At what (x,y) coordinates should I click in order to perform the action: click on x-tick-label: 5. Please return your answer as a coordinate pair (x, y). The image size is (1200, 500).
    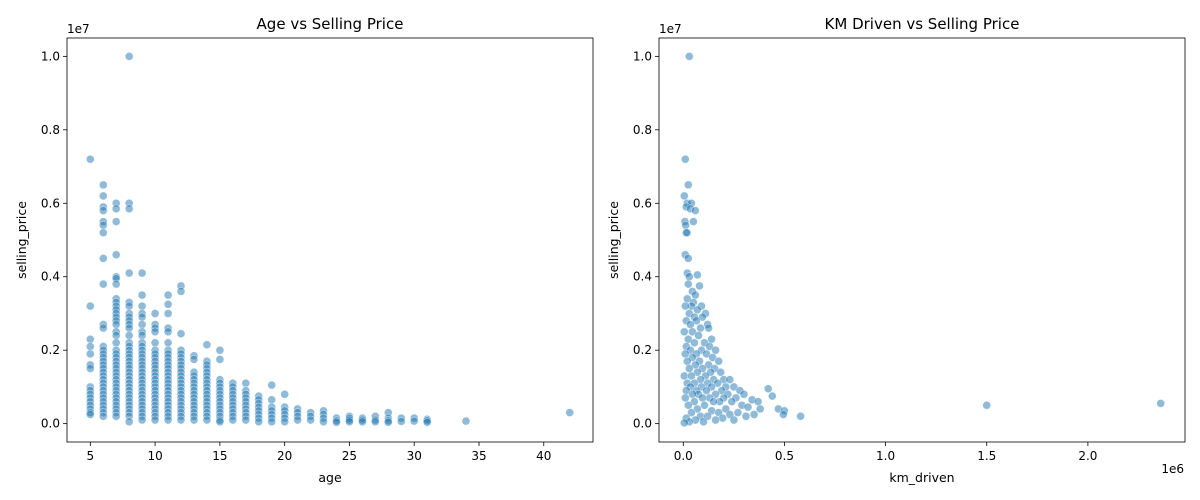
    Looking at the image, I should click on (90, 456).